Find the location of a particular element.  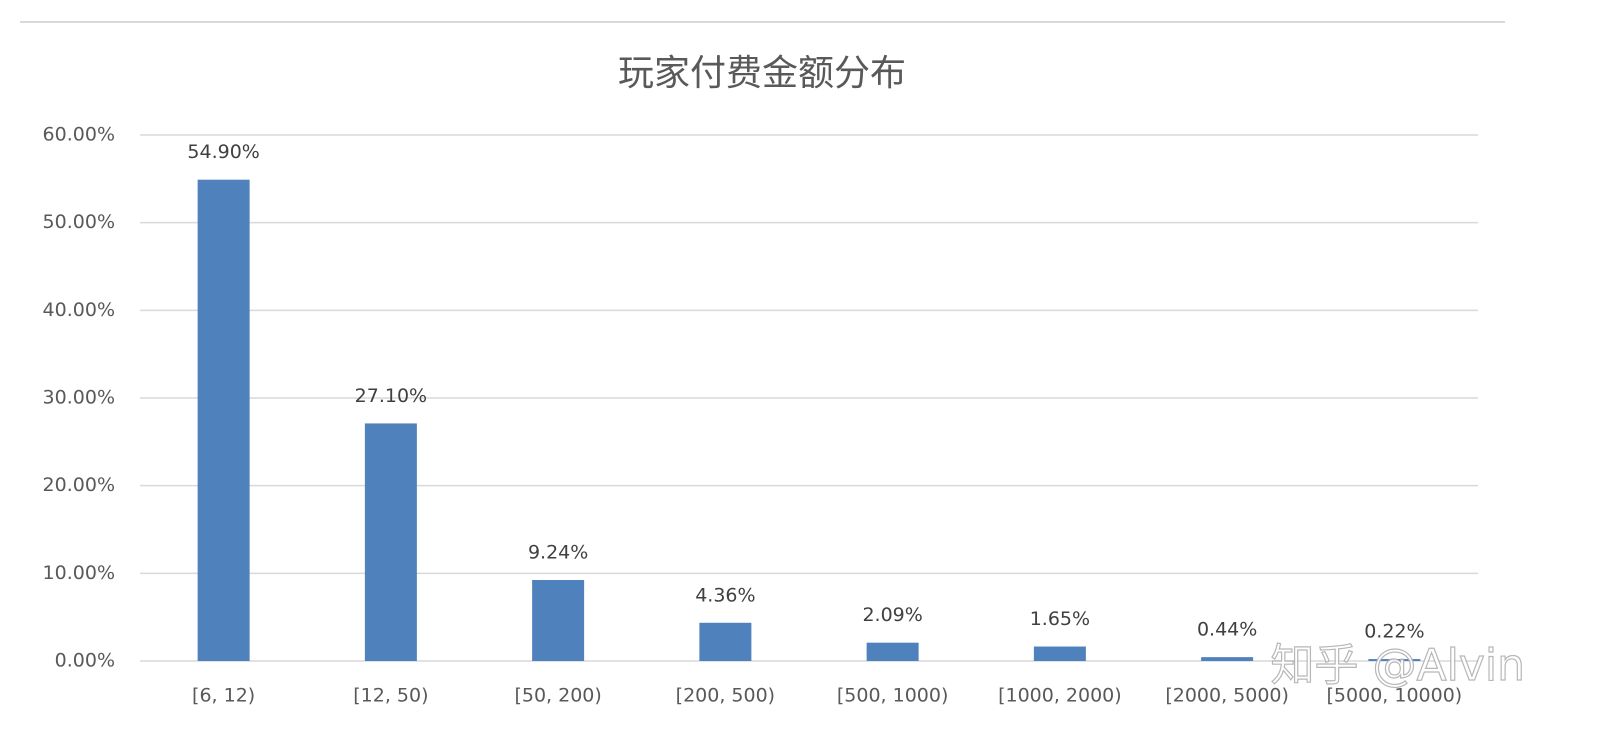

value-label: 1.65% is located at coordinates (1060, 619).